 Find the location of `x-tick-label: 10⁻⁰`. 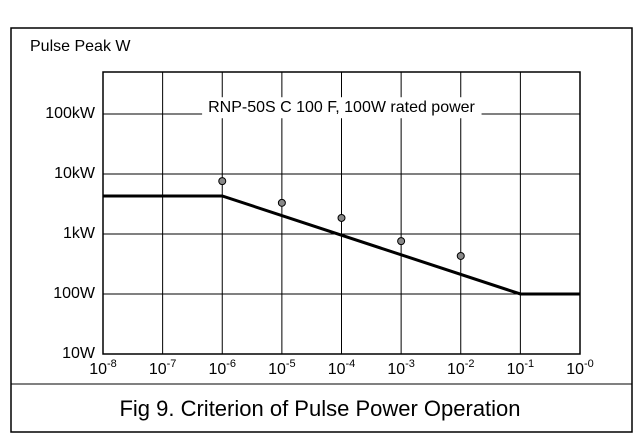

x-tick-label: 10⁻⁰ is located at coordinates (580, 368).